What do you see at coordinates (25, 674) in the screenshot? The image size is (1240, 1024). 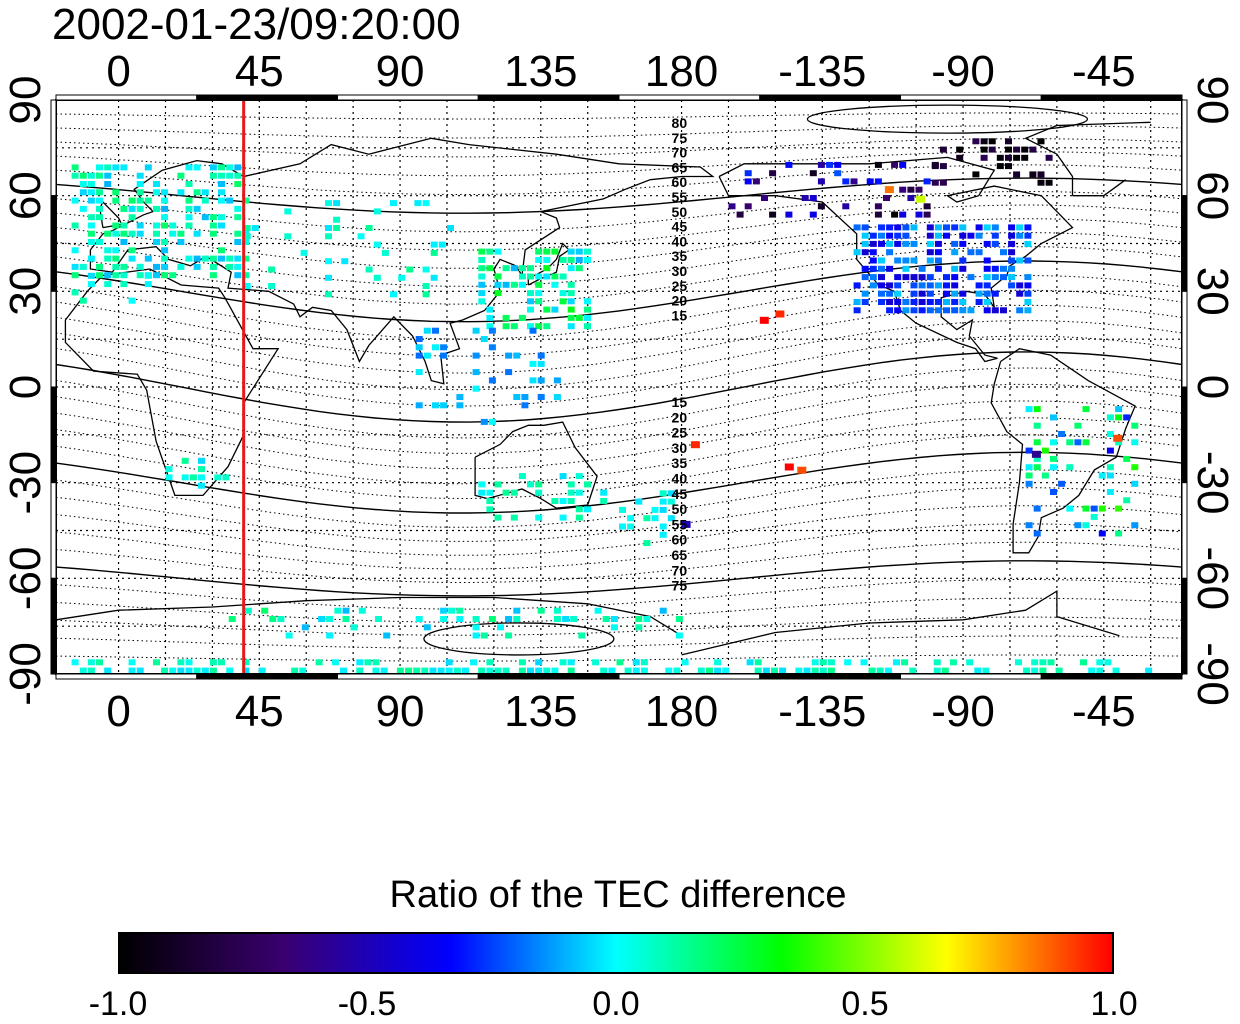 I see `lat-tick-left: -90` at bounding box center [25, 674].